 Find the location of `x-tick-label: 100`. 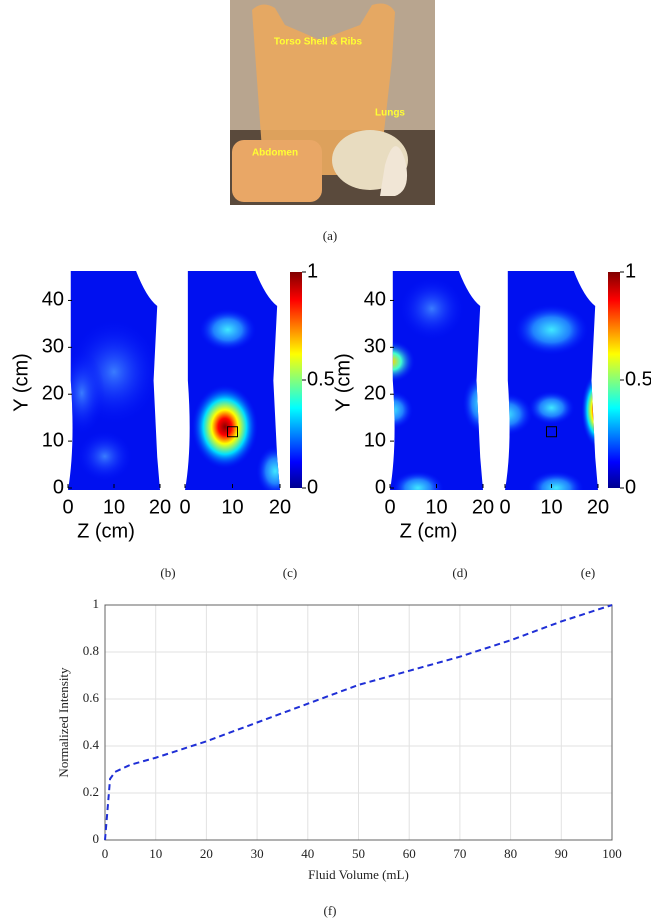

x-tick-label: 100 is located at coordinates (612, 853).